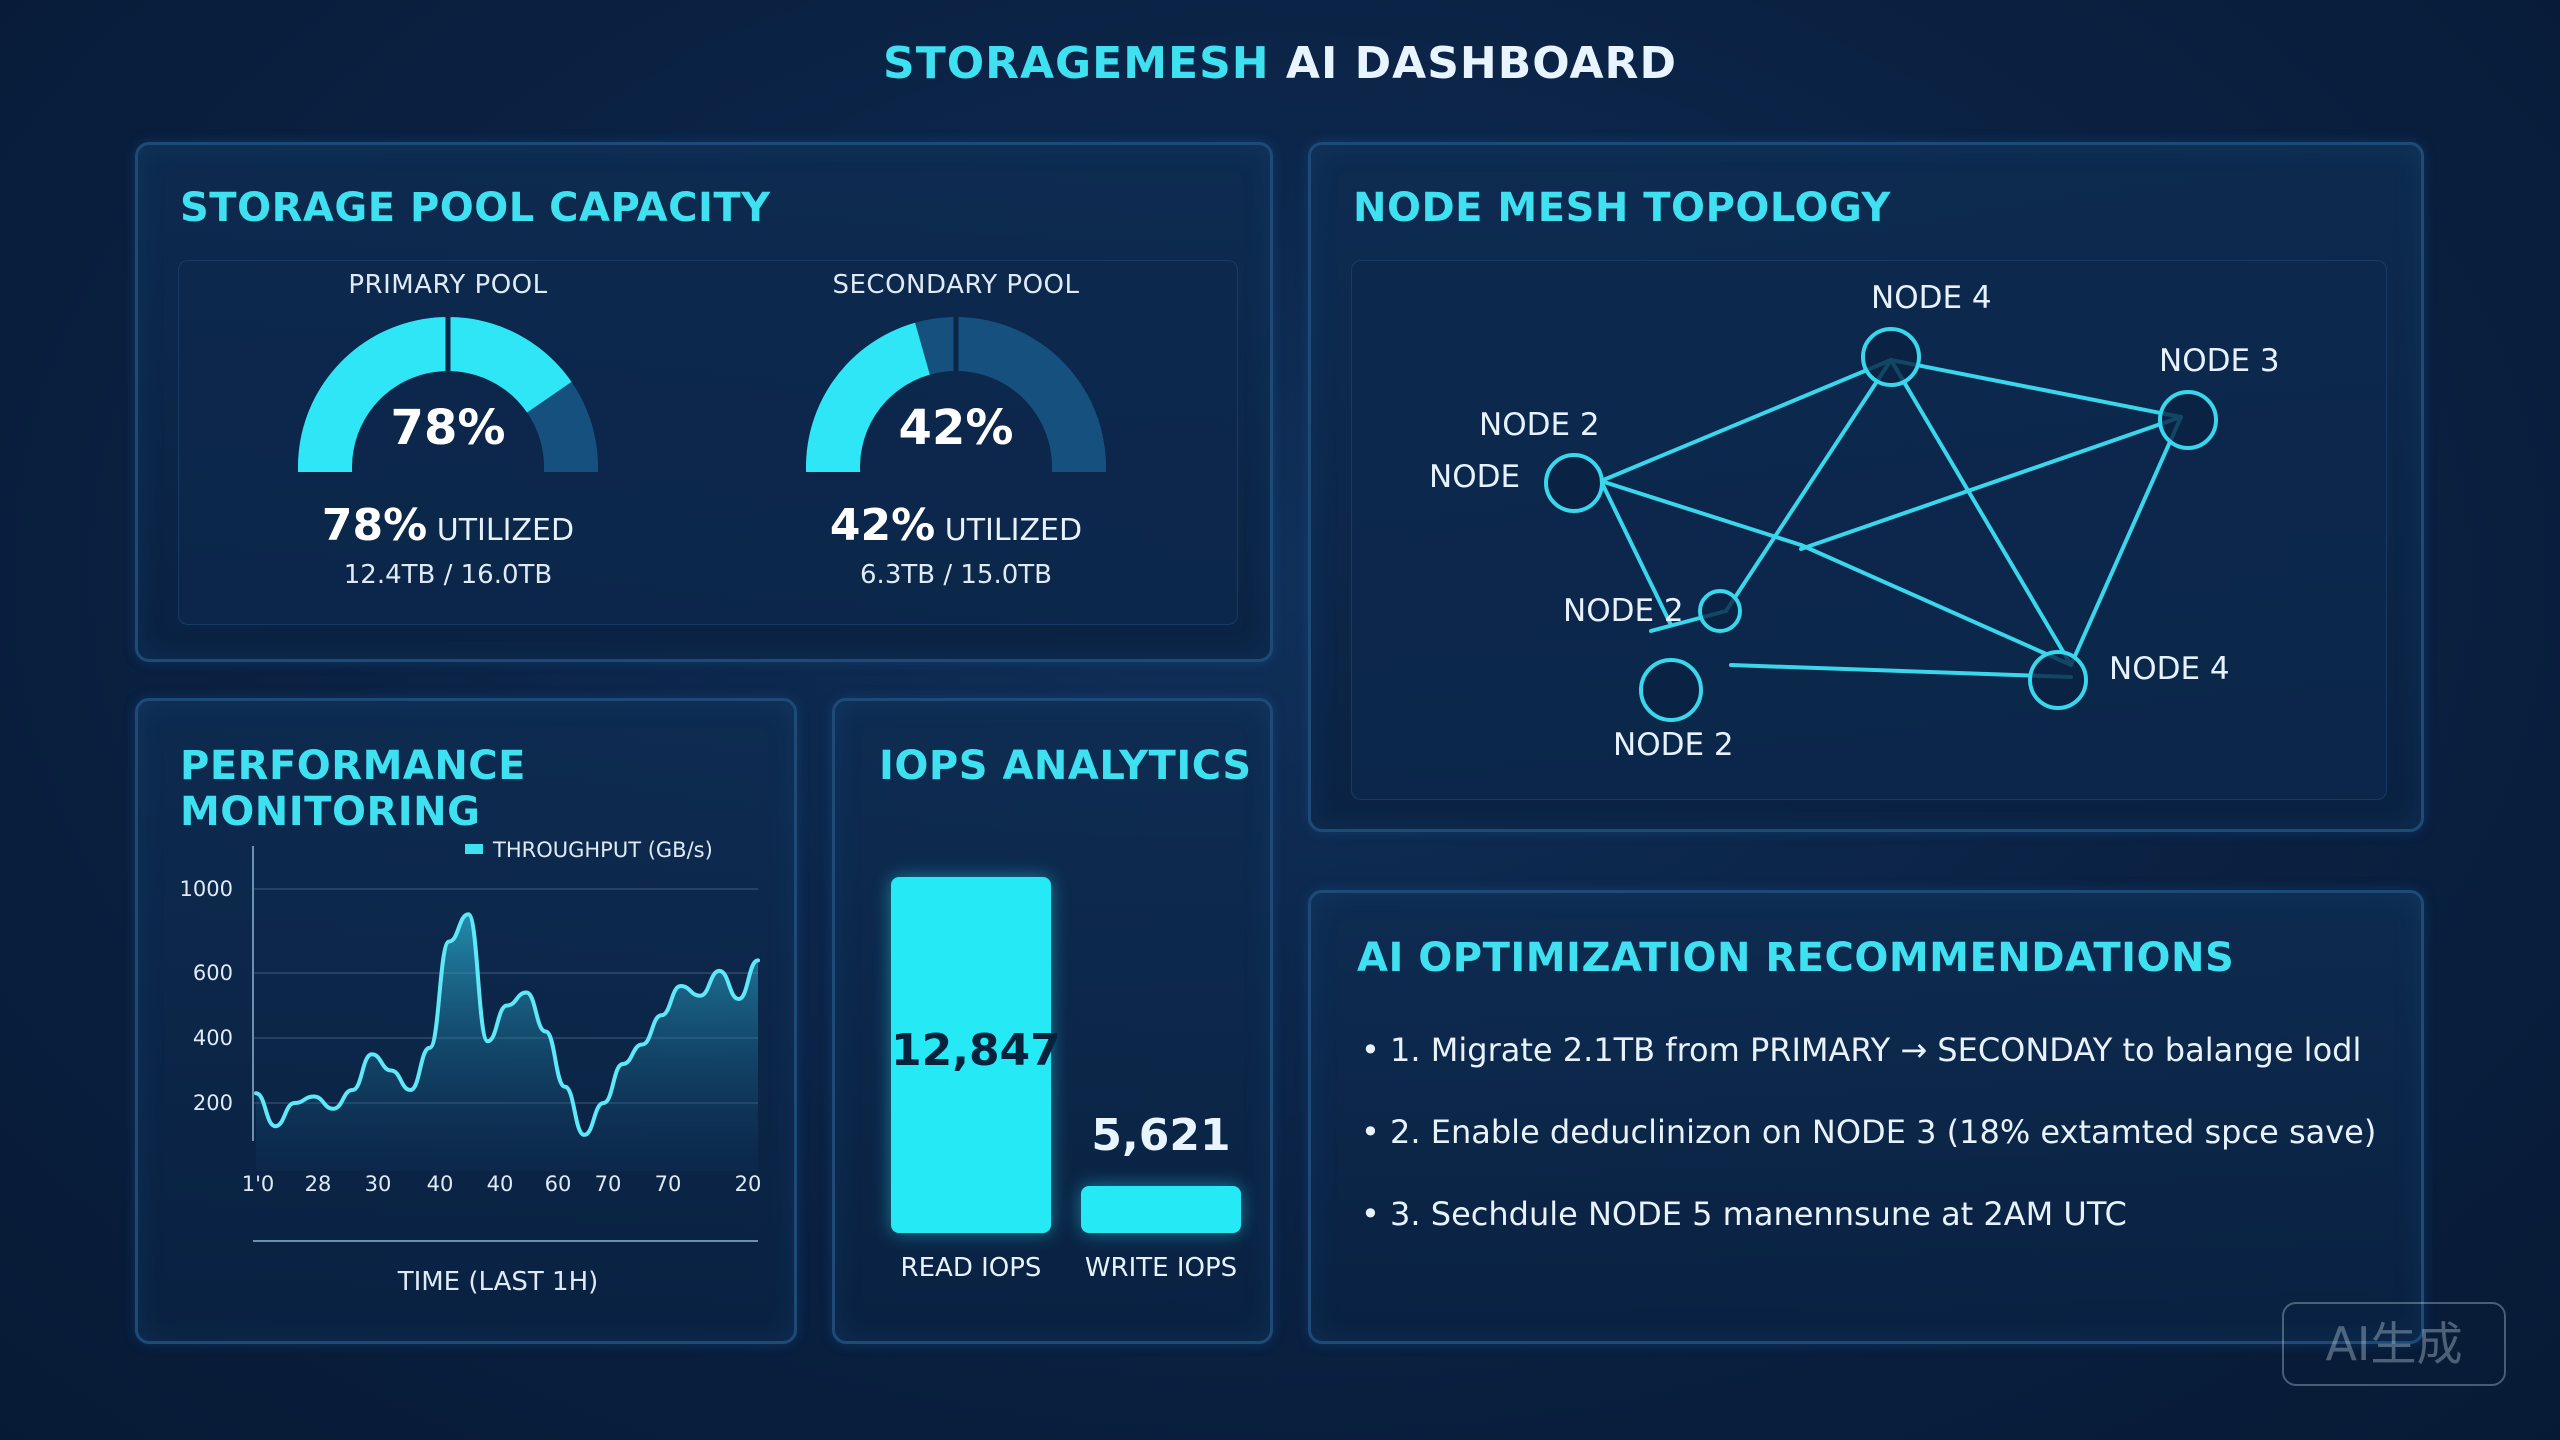 The image size is (2560, 1440). Describe the element at coordinates (448, 525) in the screenshot. I see `primary-pool-utilized: 78% UTILIZED` at that location.